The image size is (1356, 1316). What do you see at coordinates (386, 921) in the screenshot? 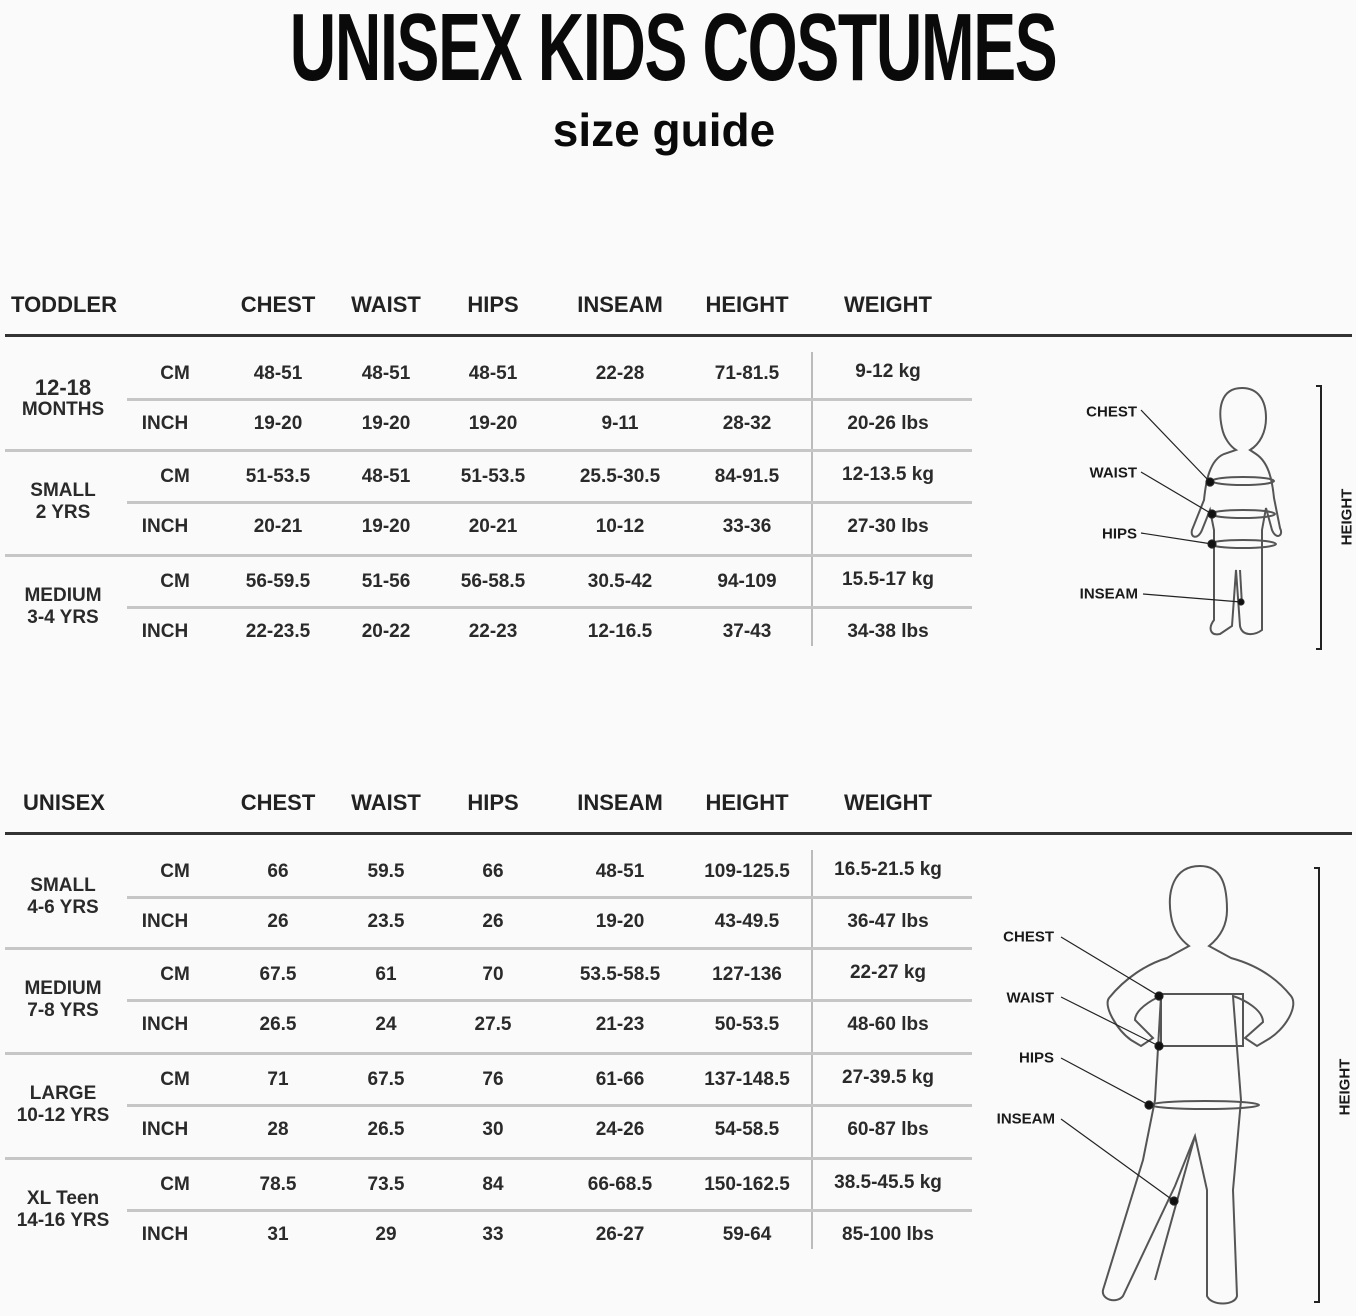
I see `cell-inch-waist: 23.5` at bounding box center [386, 921].